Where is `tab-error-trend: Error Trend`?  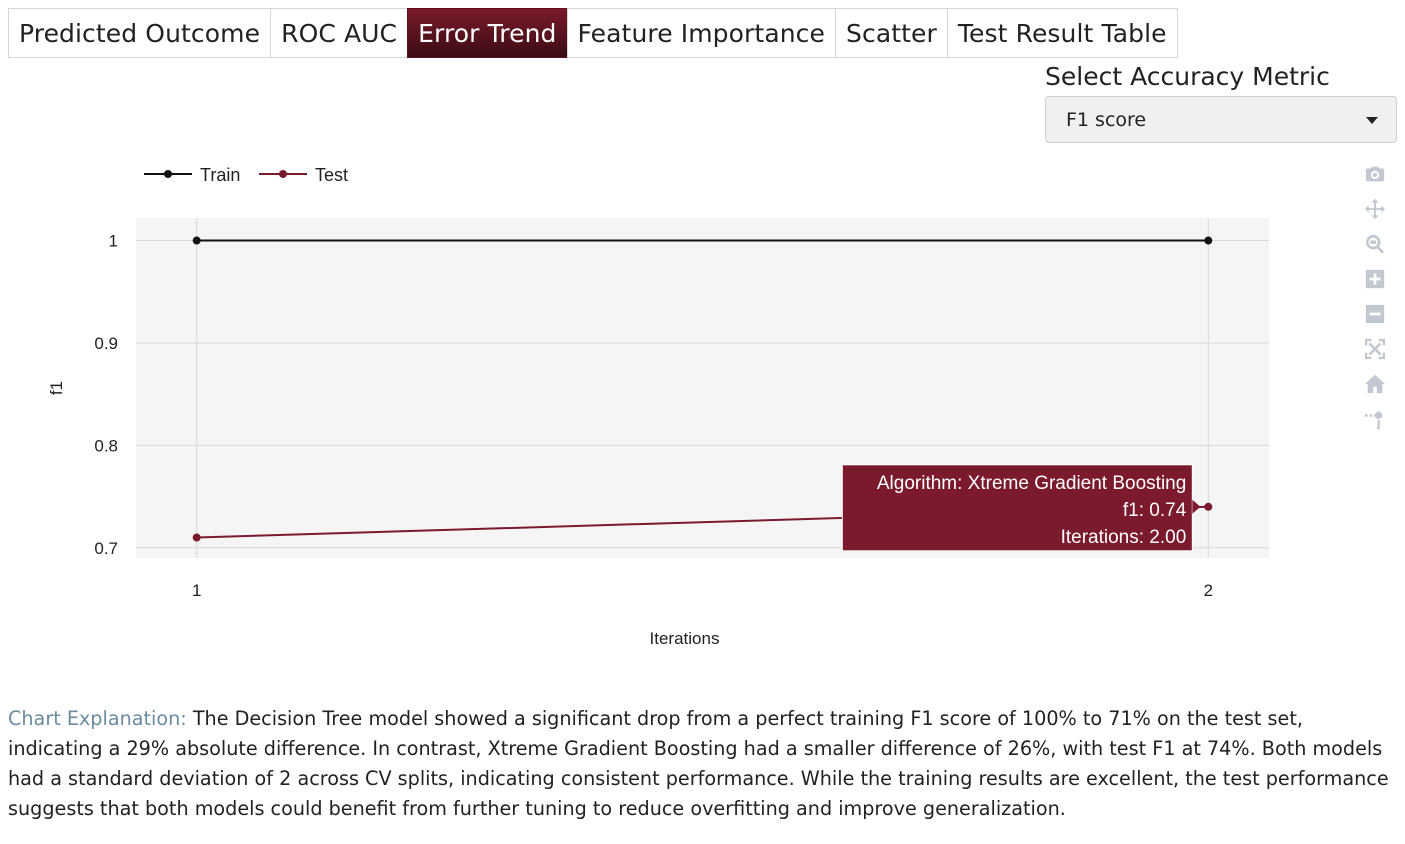 tab-error-trend: Error Trend is located at coordinates (487, 33).